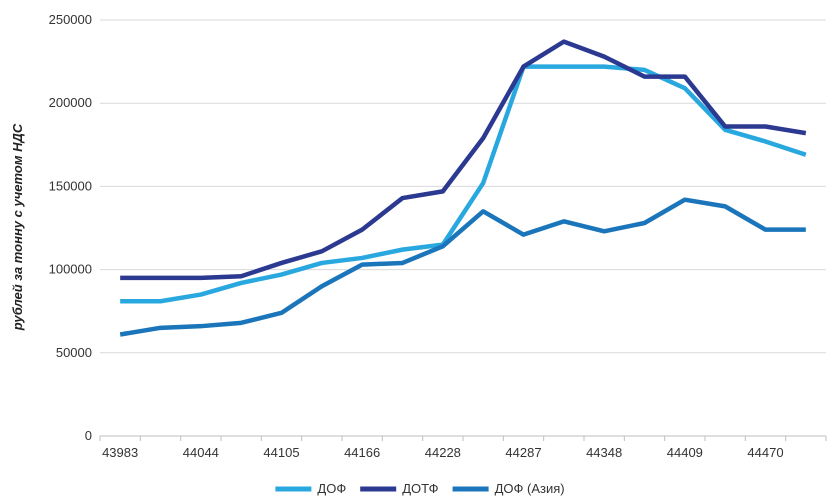  Describe the element at coordinates (765, 452) in the screenshot. I see `x-tick-label: 44470` at that location.